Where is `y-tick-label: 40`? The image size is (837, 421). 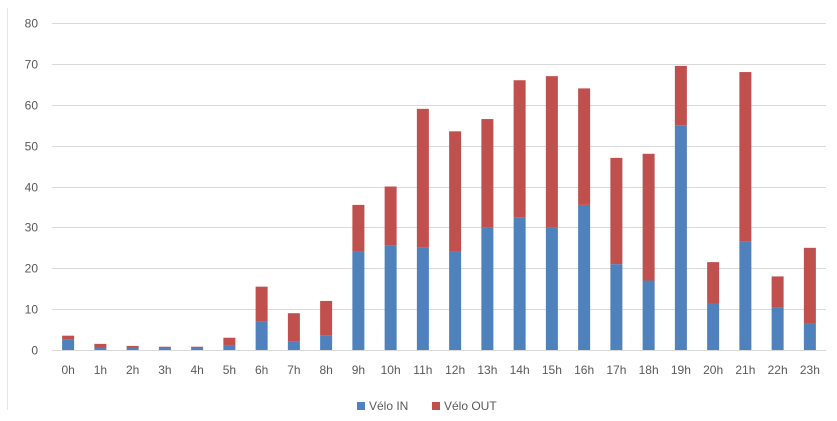
y-tick-label: 40 is located at coordinates (32, 188).